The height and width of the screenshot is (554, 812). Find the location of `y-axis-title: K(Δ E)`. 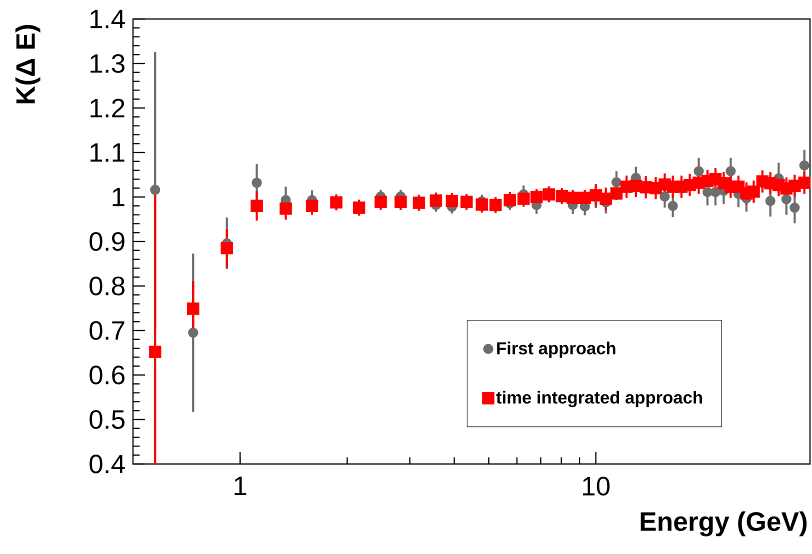

y-axis-title: K(Δ E) is located at coordinates (27, 64).